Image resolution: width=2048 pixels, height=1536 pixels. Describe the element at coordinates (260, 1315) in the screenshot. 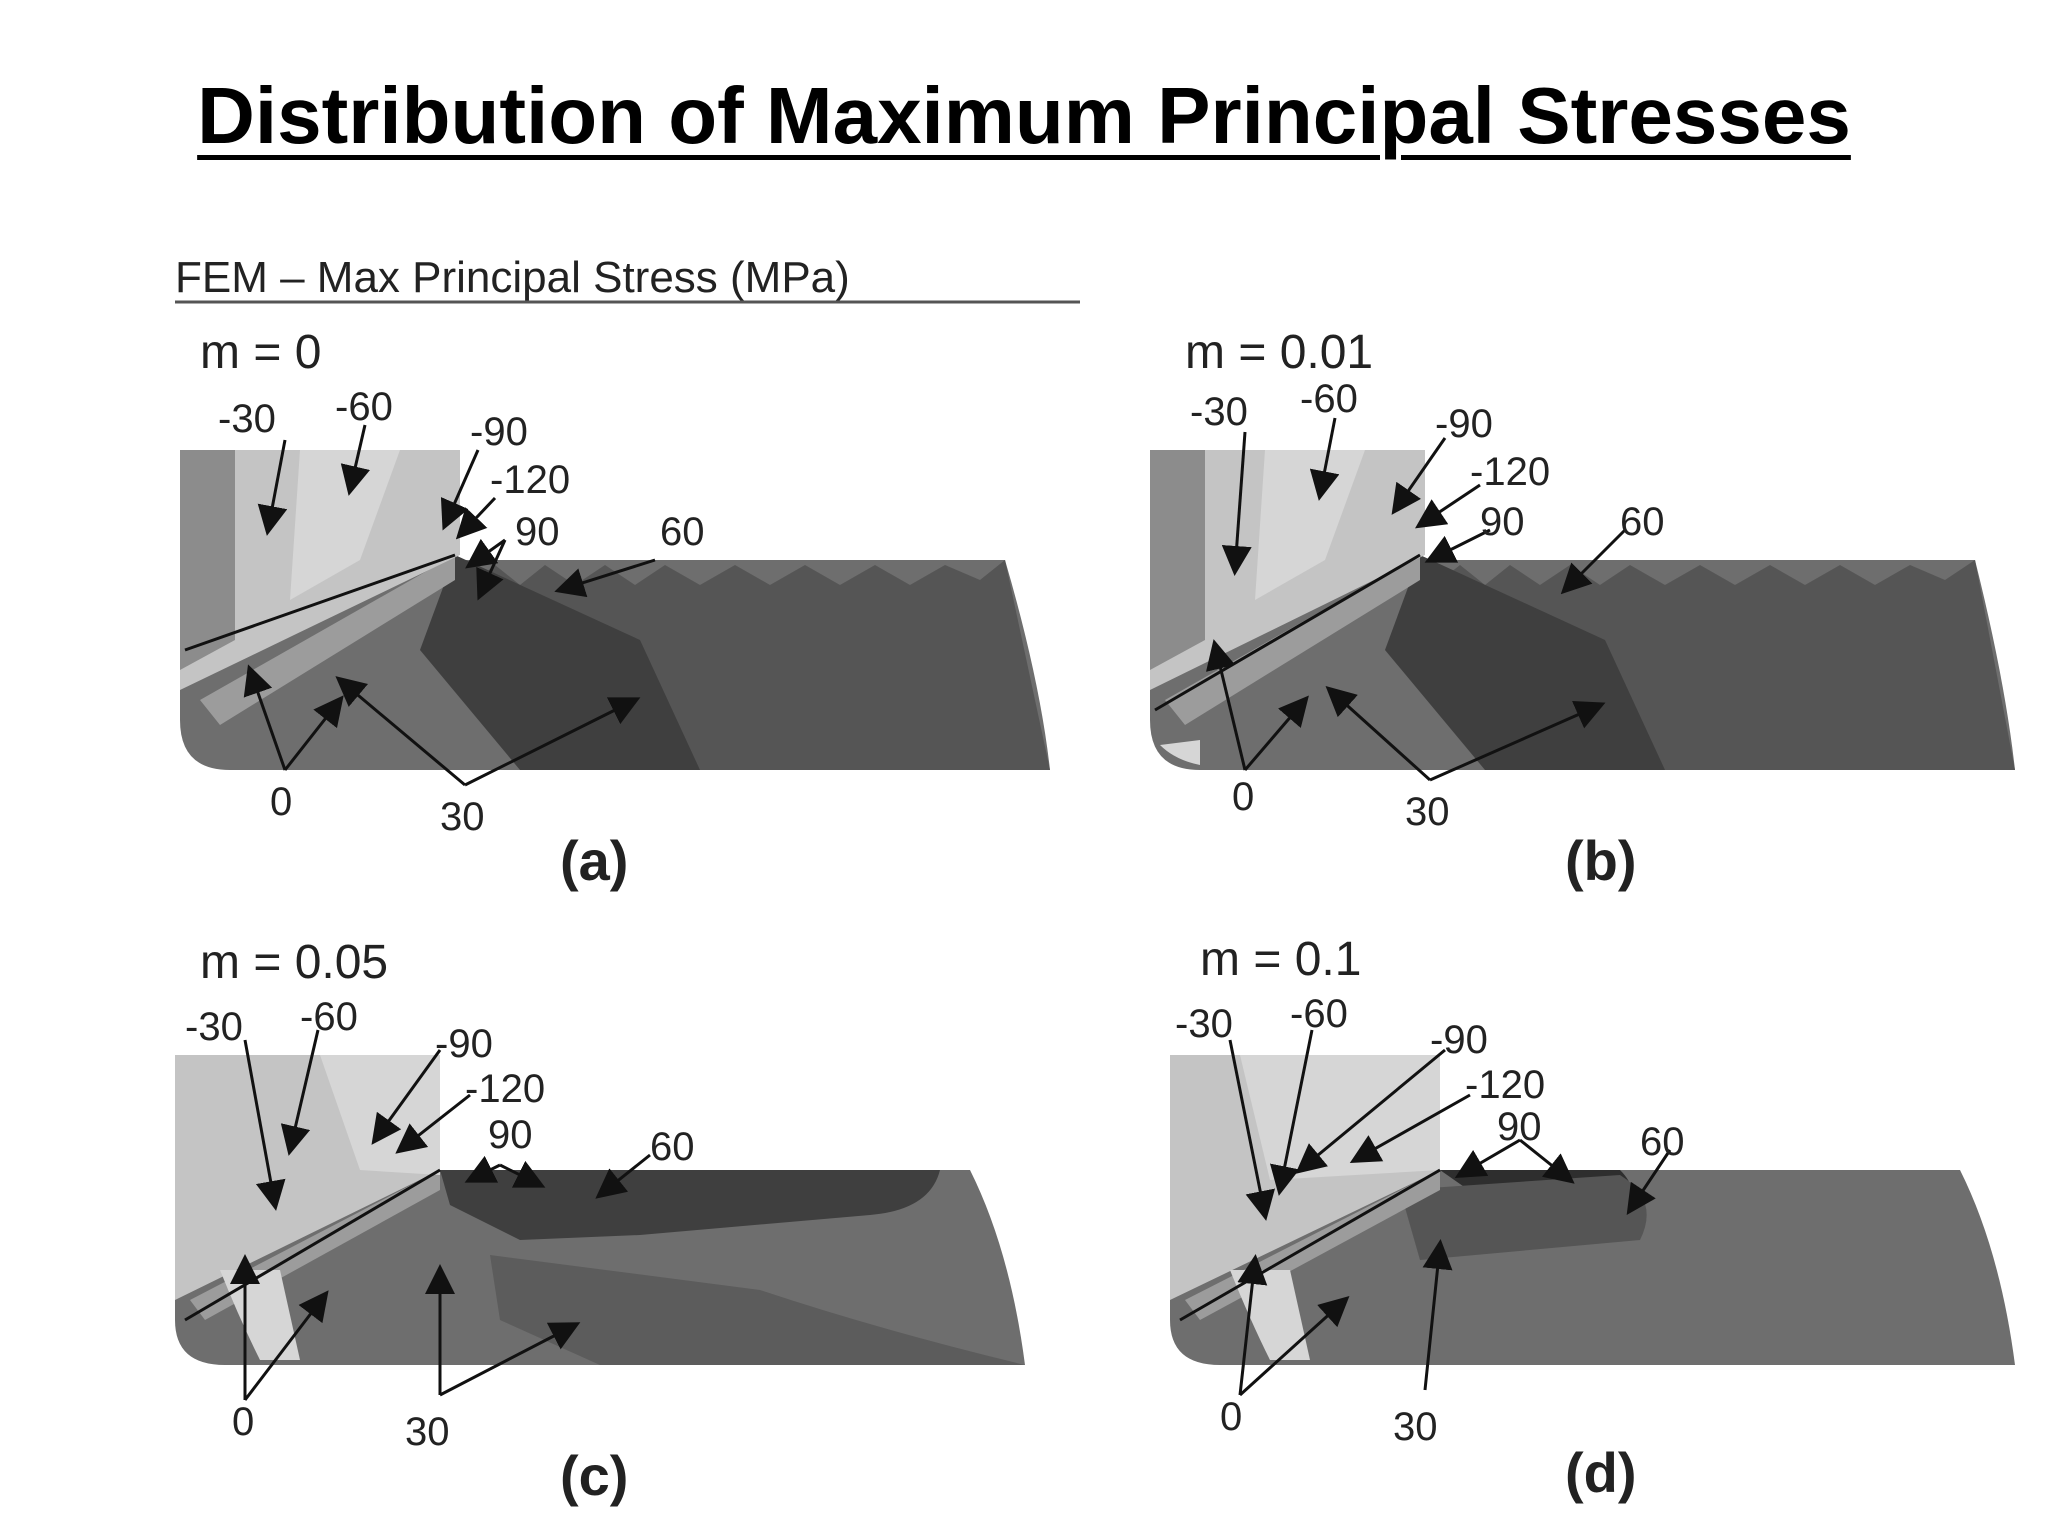

I see `panel-c-tip-light-zone` at that location.